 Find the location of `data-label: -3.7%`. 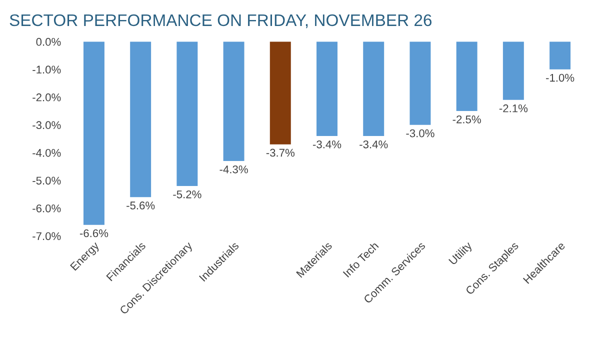

data-label: -3.7% is located at coordinates (280, 152).